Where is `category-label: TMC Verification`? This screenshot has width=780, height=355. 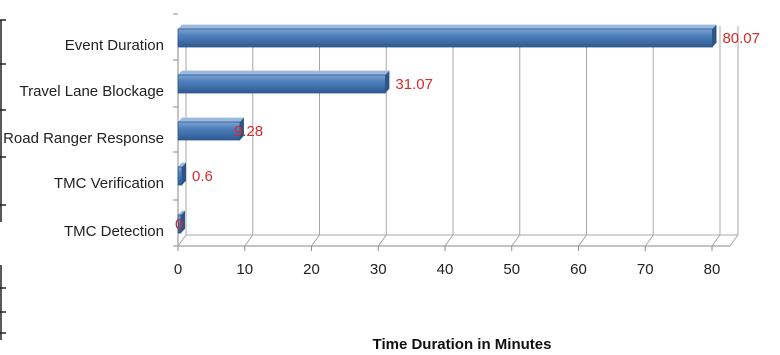 category-label: TMC Verification is located at coordinates (109, 183).